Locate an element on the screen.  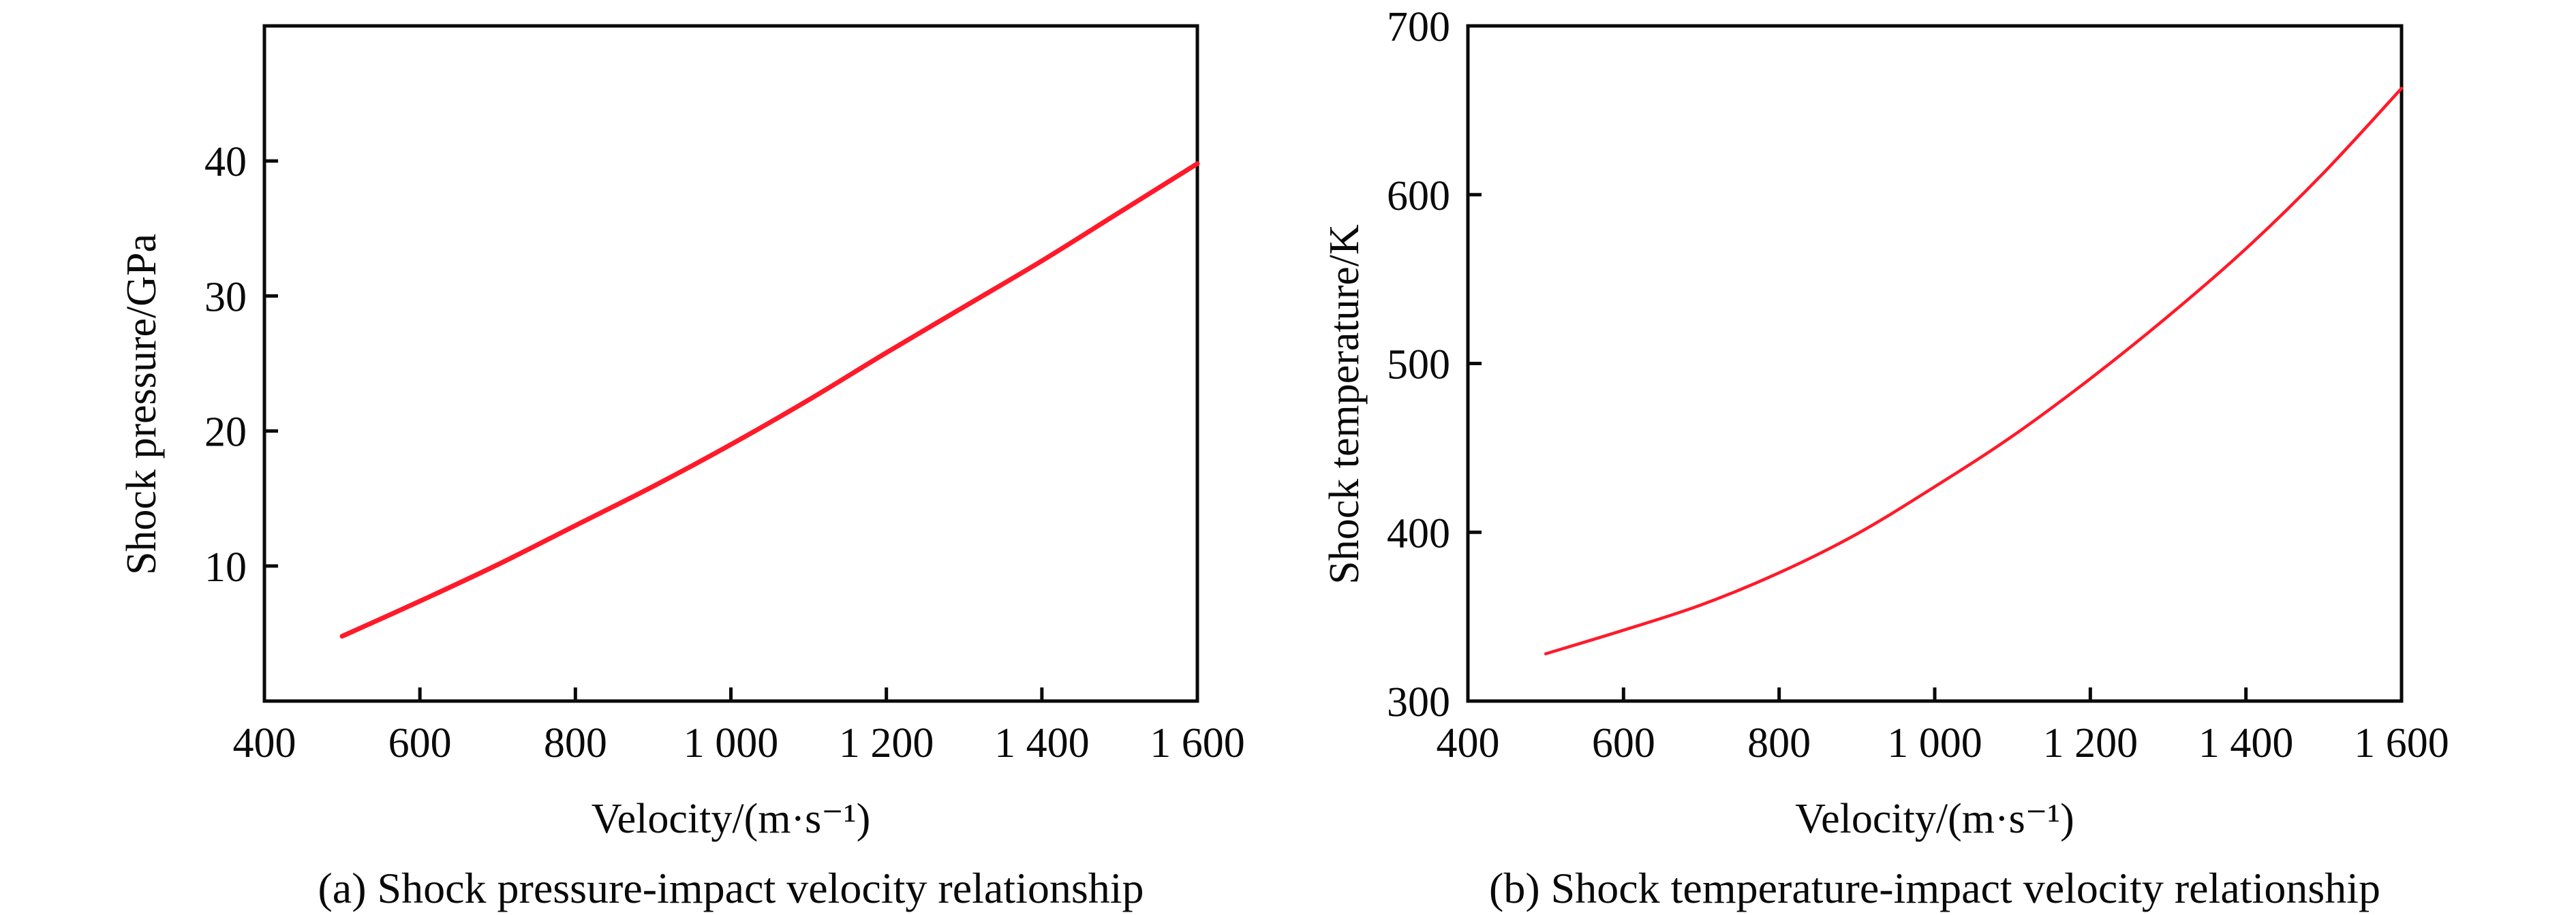
y-tick-label: 500 is located at coordinates (1418, 365).